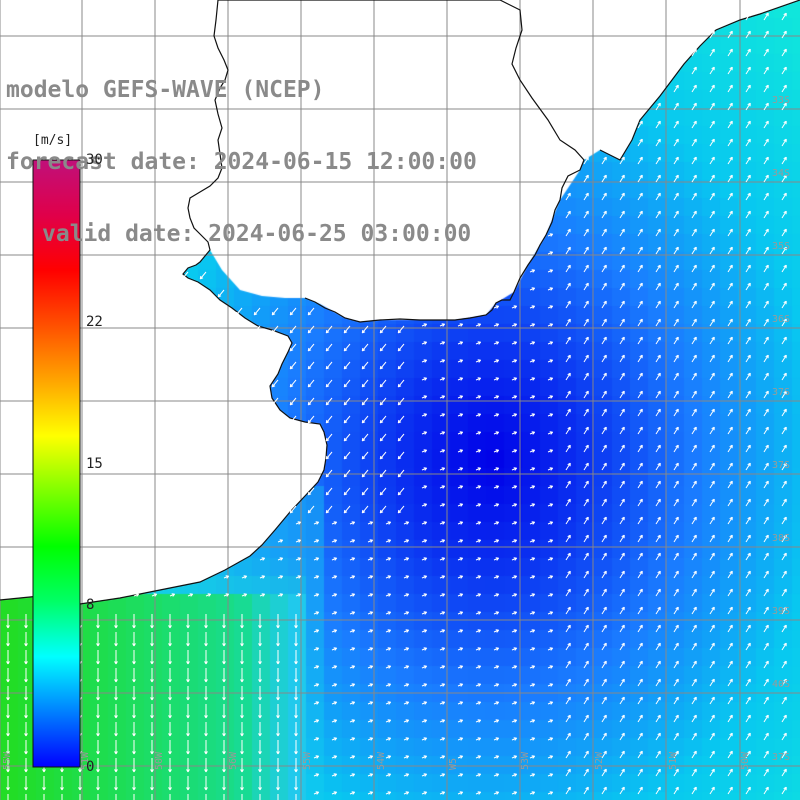  I want to click on lat-label: 37S, so click(781, 392).